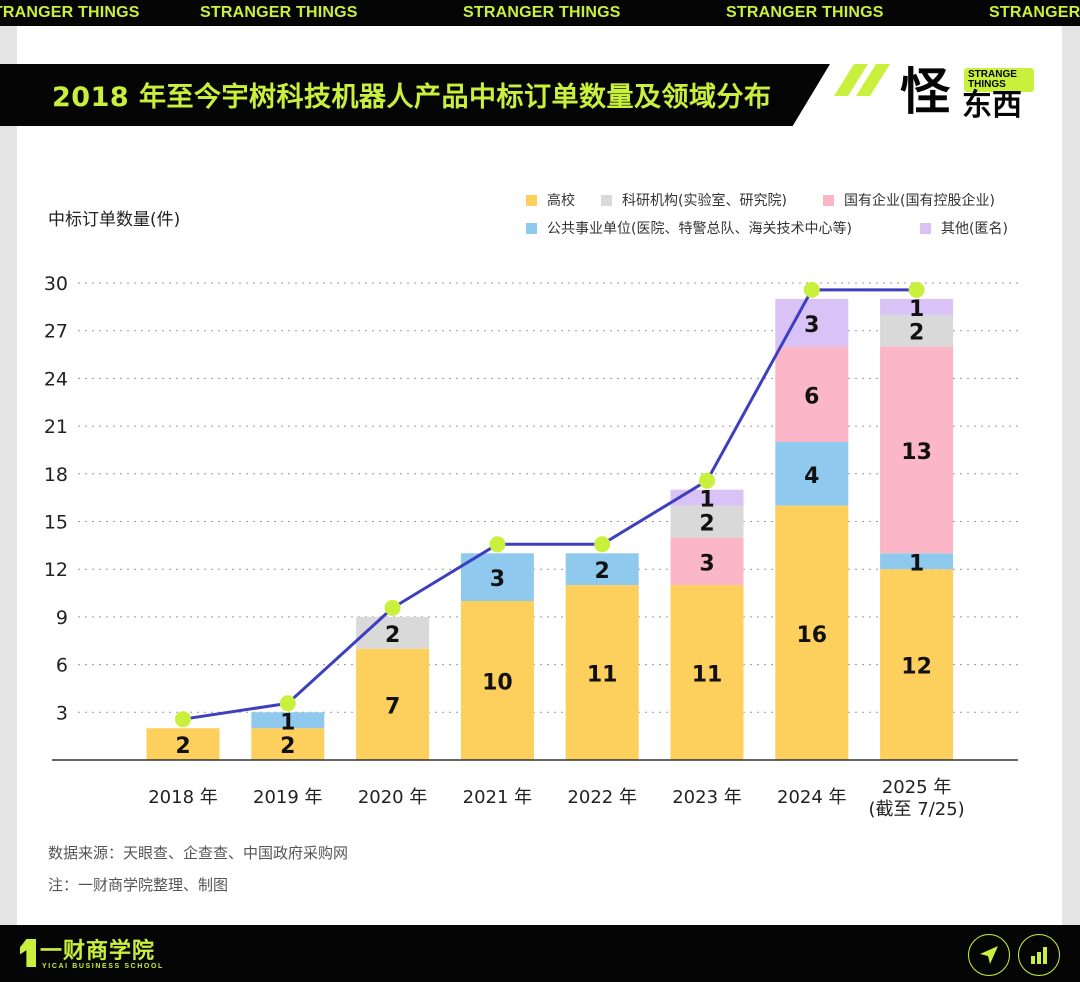  Describe the element at coordinates (288, 797) in the screenshot. I see `x-tick-label: 2019 年` at that location.